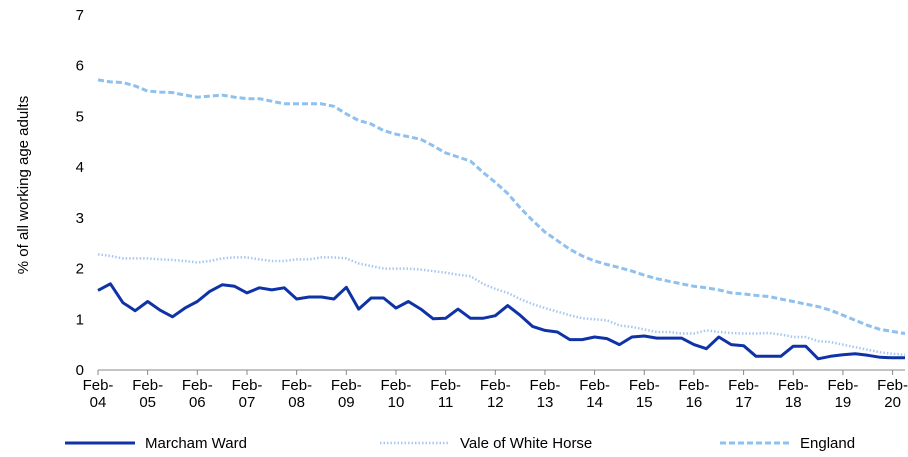 This screenshot has width=908, height=457. Describe the element at coordinates (346, 394) in the screenshot. I see `x-tick-label: Feb-09` at that location.